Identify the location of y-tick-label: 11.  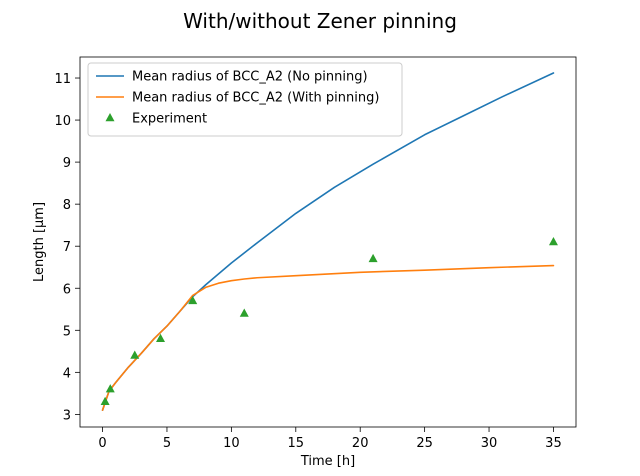
(62, 79).